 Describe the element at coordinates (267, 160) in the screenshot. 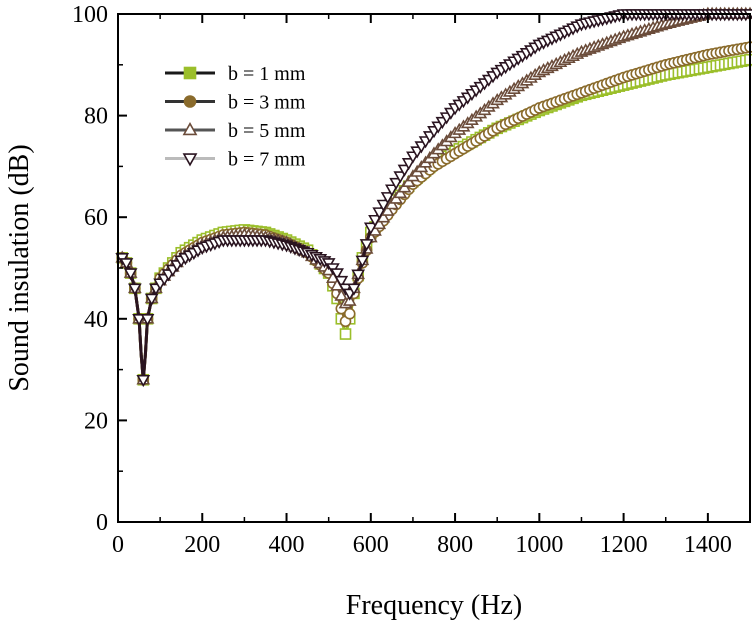

I see `legend-label: b = 7 mm` at that location.